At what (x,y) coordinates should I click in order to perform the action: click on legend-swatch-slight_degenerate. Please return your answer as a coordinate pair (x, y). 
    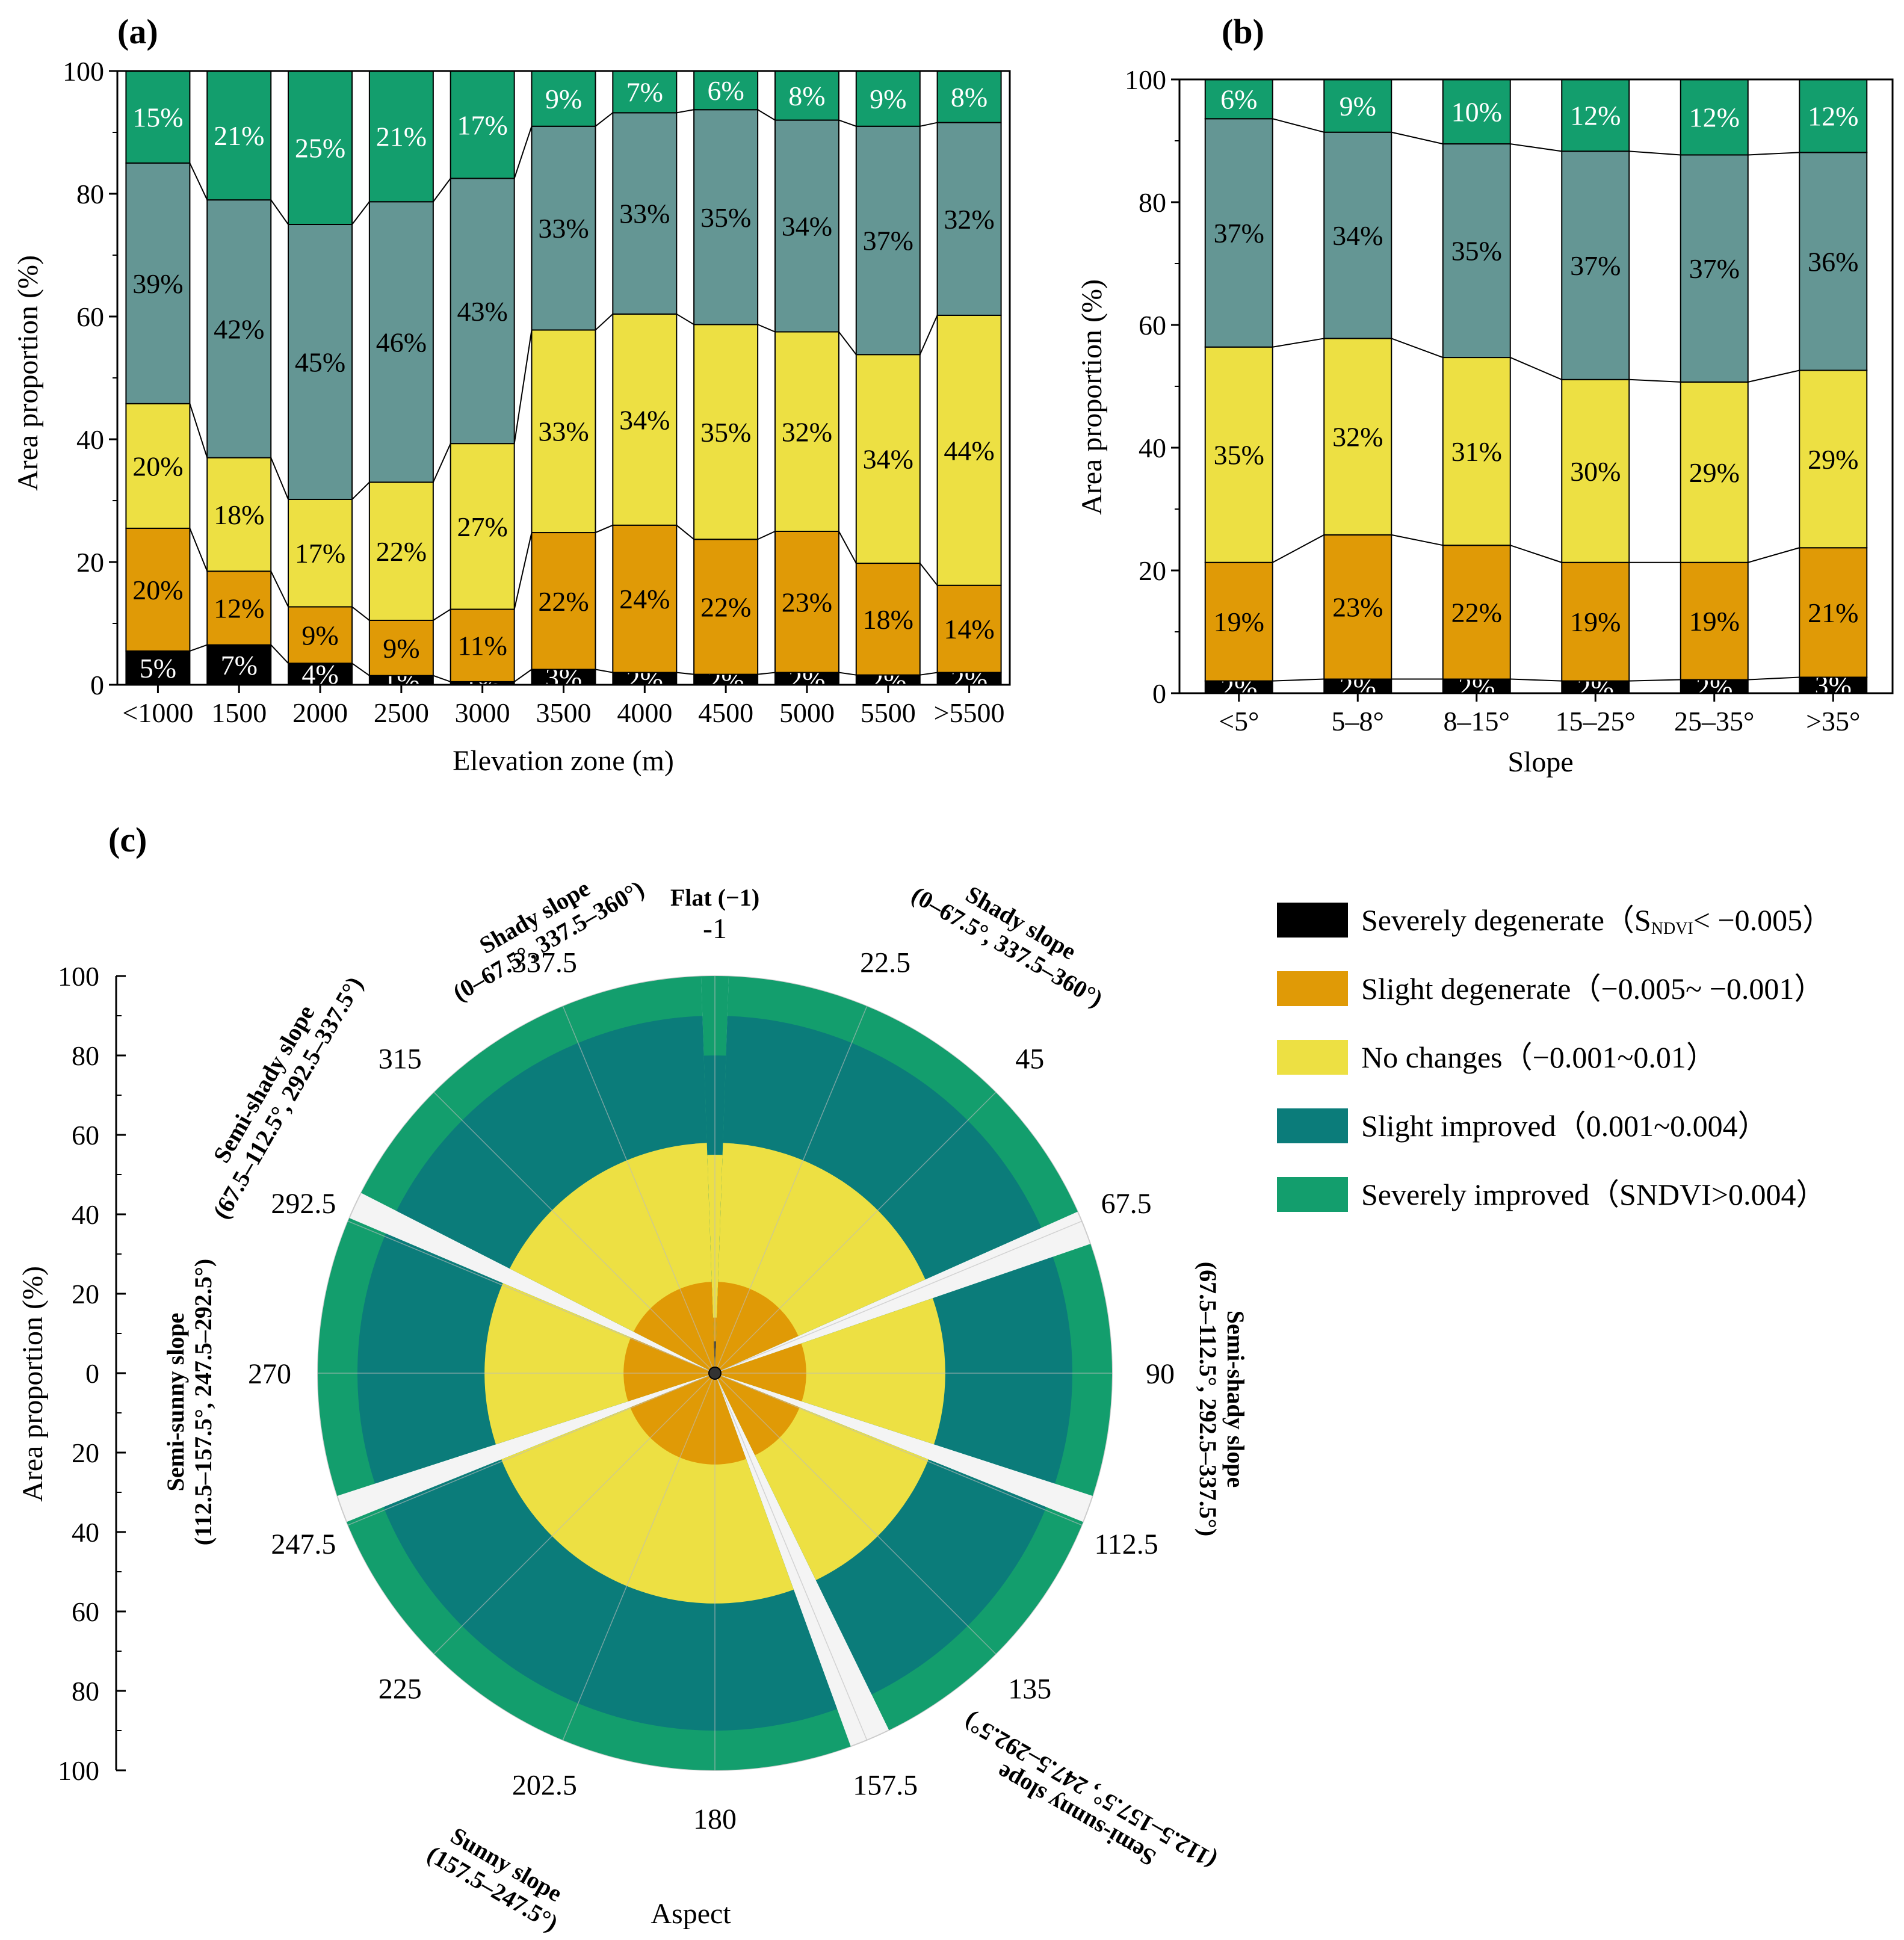
    Looking at the image, I should click on (1313, 988).